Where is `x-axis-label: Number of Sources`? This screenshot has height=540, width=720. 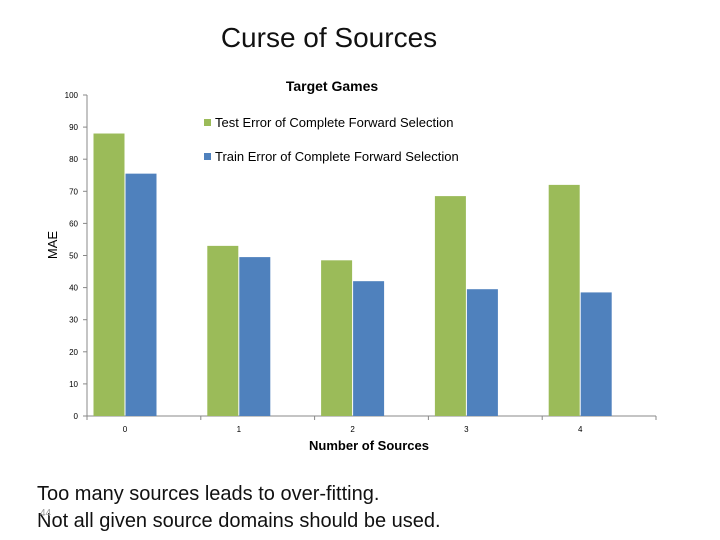
x-axis-label: Number of Sources is located at coordinates (369, 445).